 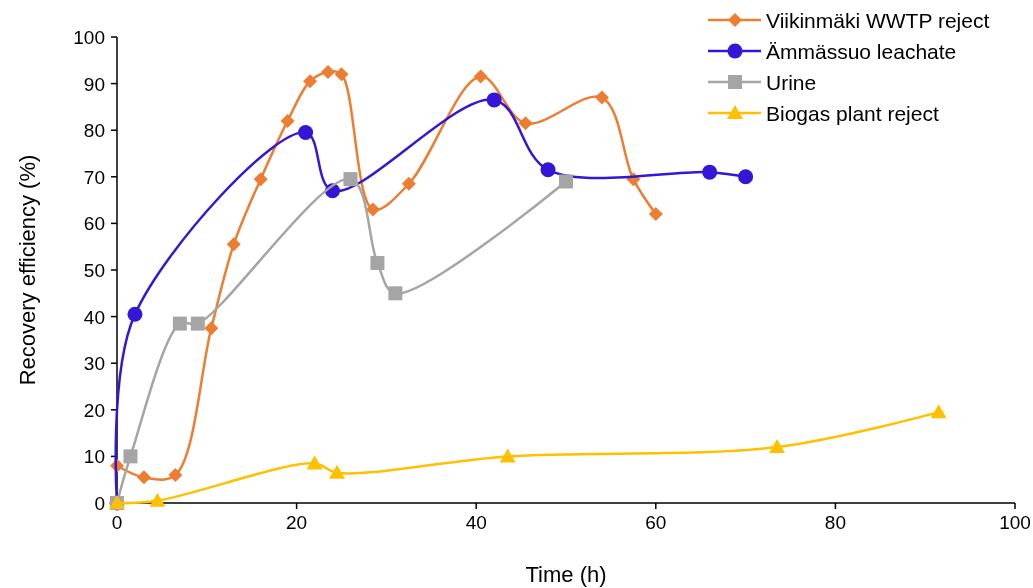 What do you see at coordinates (835, 522) in the screenshot?
I see `x-tick-label: 80` at bounding box center [835, 522].